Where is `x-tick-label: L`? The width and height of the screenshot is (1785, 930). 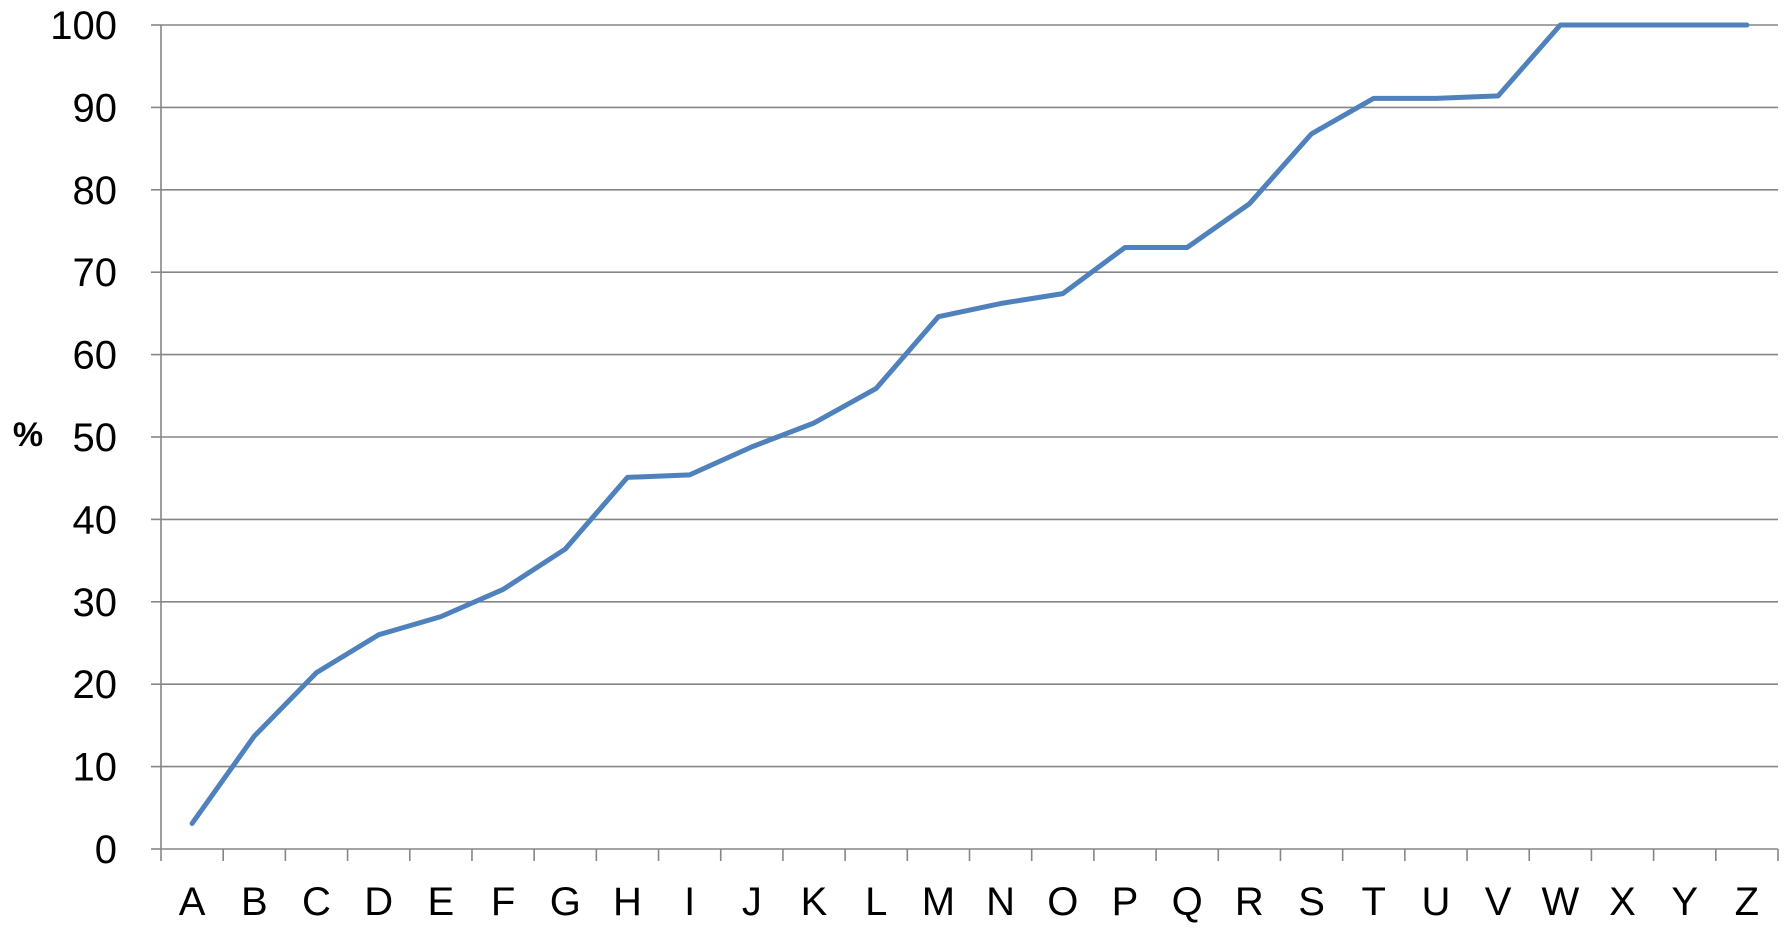 x-tick-label: L is located at coordinates (876, 902).